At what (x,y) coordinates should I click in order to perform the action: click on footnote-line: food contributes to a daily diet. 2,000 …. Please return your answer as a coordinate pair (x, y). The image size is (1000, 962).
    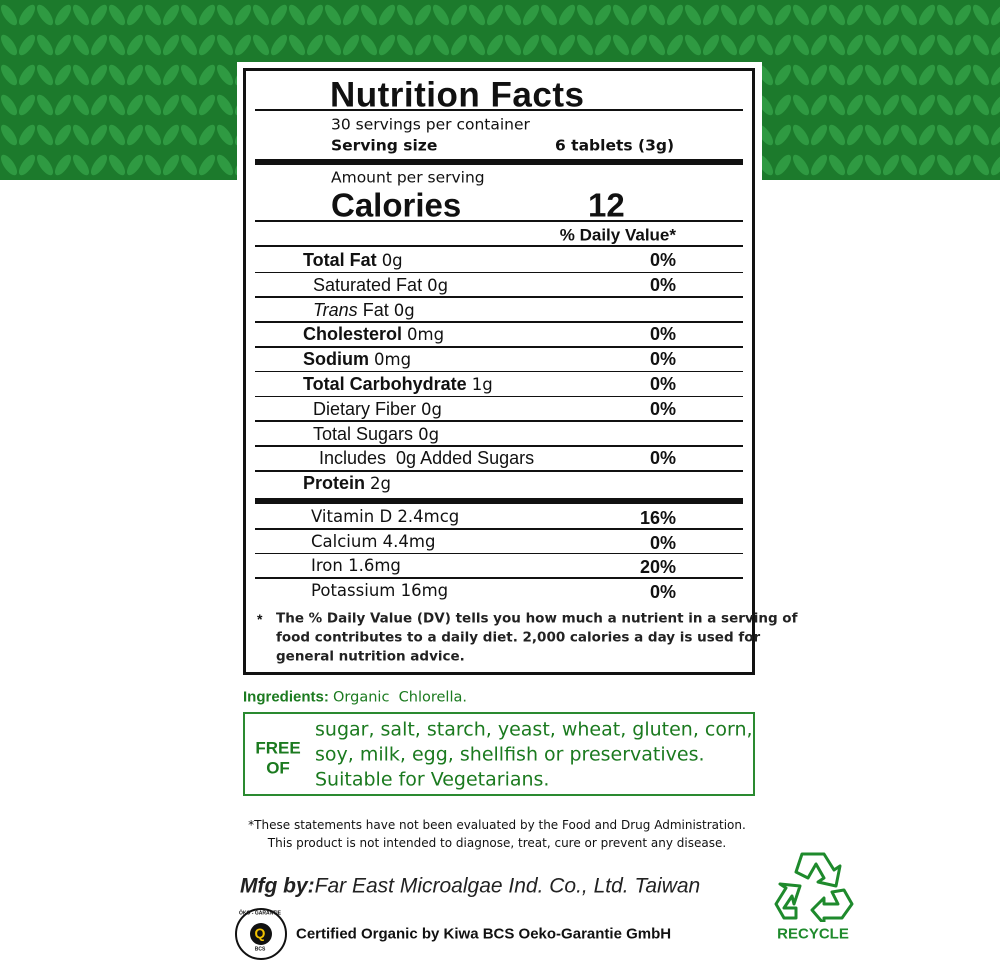
    Looking at the image, I should click on (518, 637).